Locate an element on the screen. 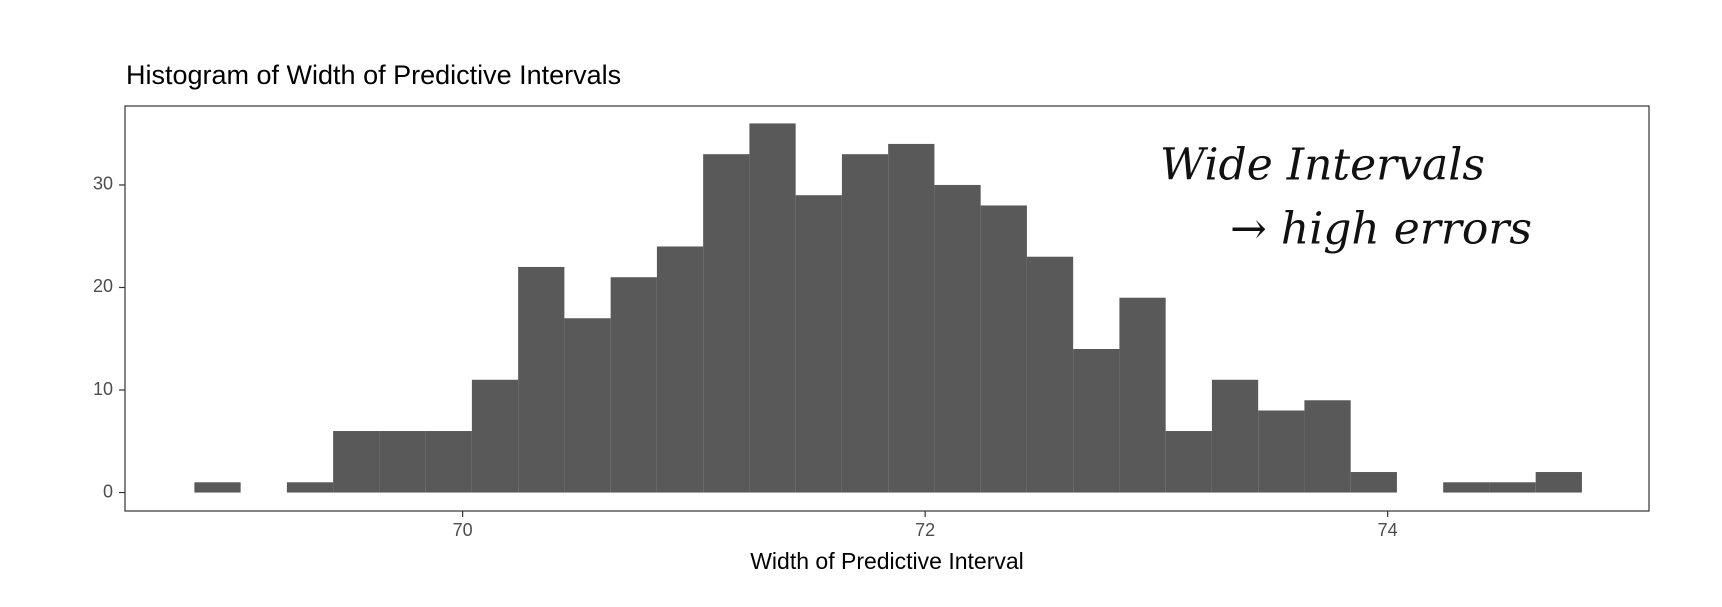 Image resolution: width=1722 pixels, height=607 pixels. annotation: Wide Intervals is located at coordinates (1322, 165).